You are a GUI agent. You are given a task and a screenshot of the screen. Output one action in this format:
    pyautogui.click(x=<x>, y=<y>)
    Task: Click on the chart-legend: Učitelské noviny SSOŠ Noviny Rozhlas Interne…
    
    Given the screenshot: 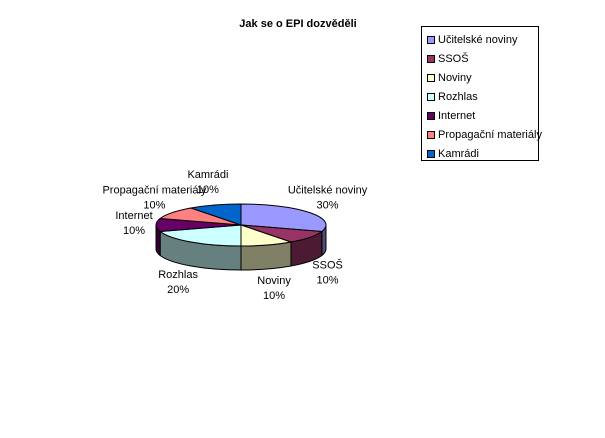 What is the action you would take?
    pyautogui.click(x=481, y=93)
    